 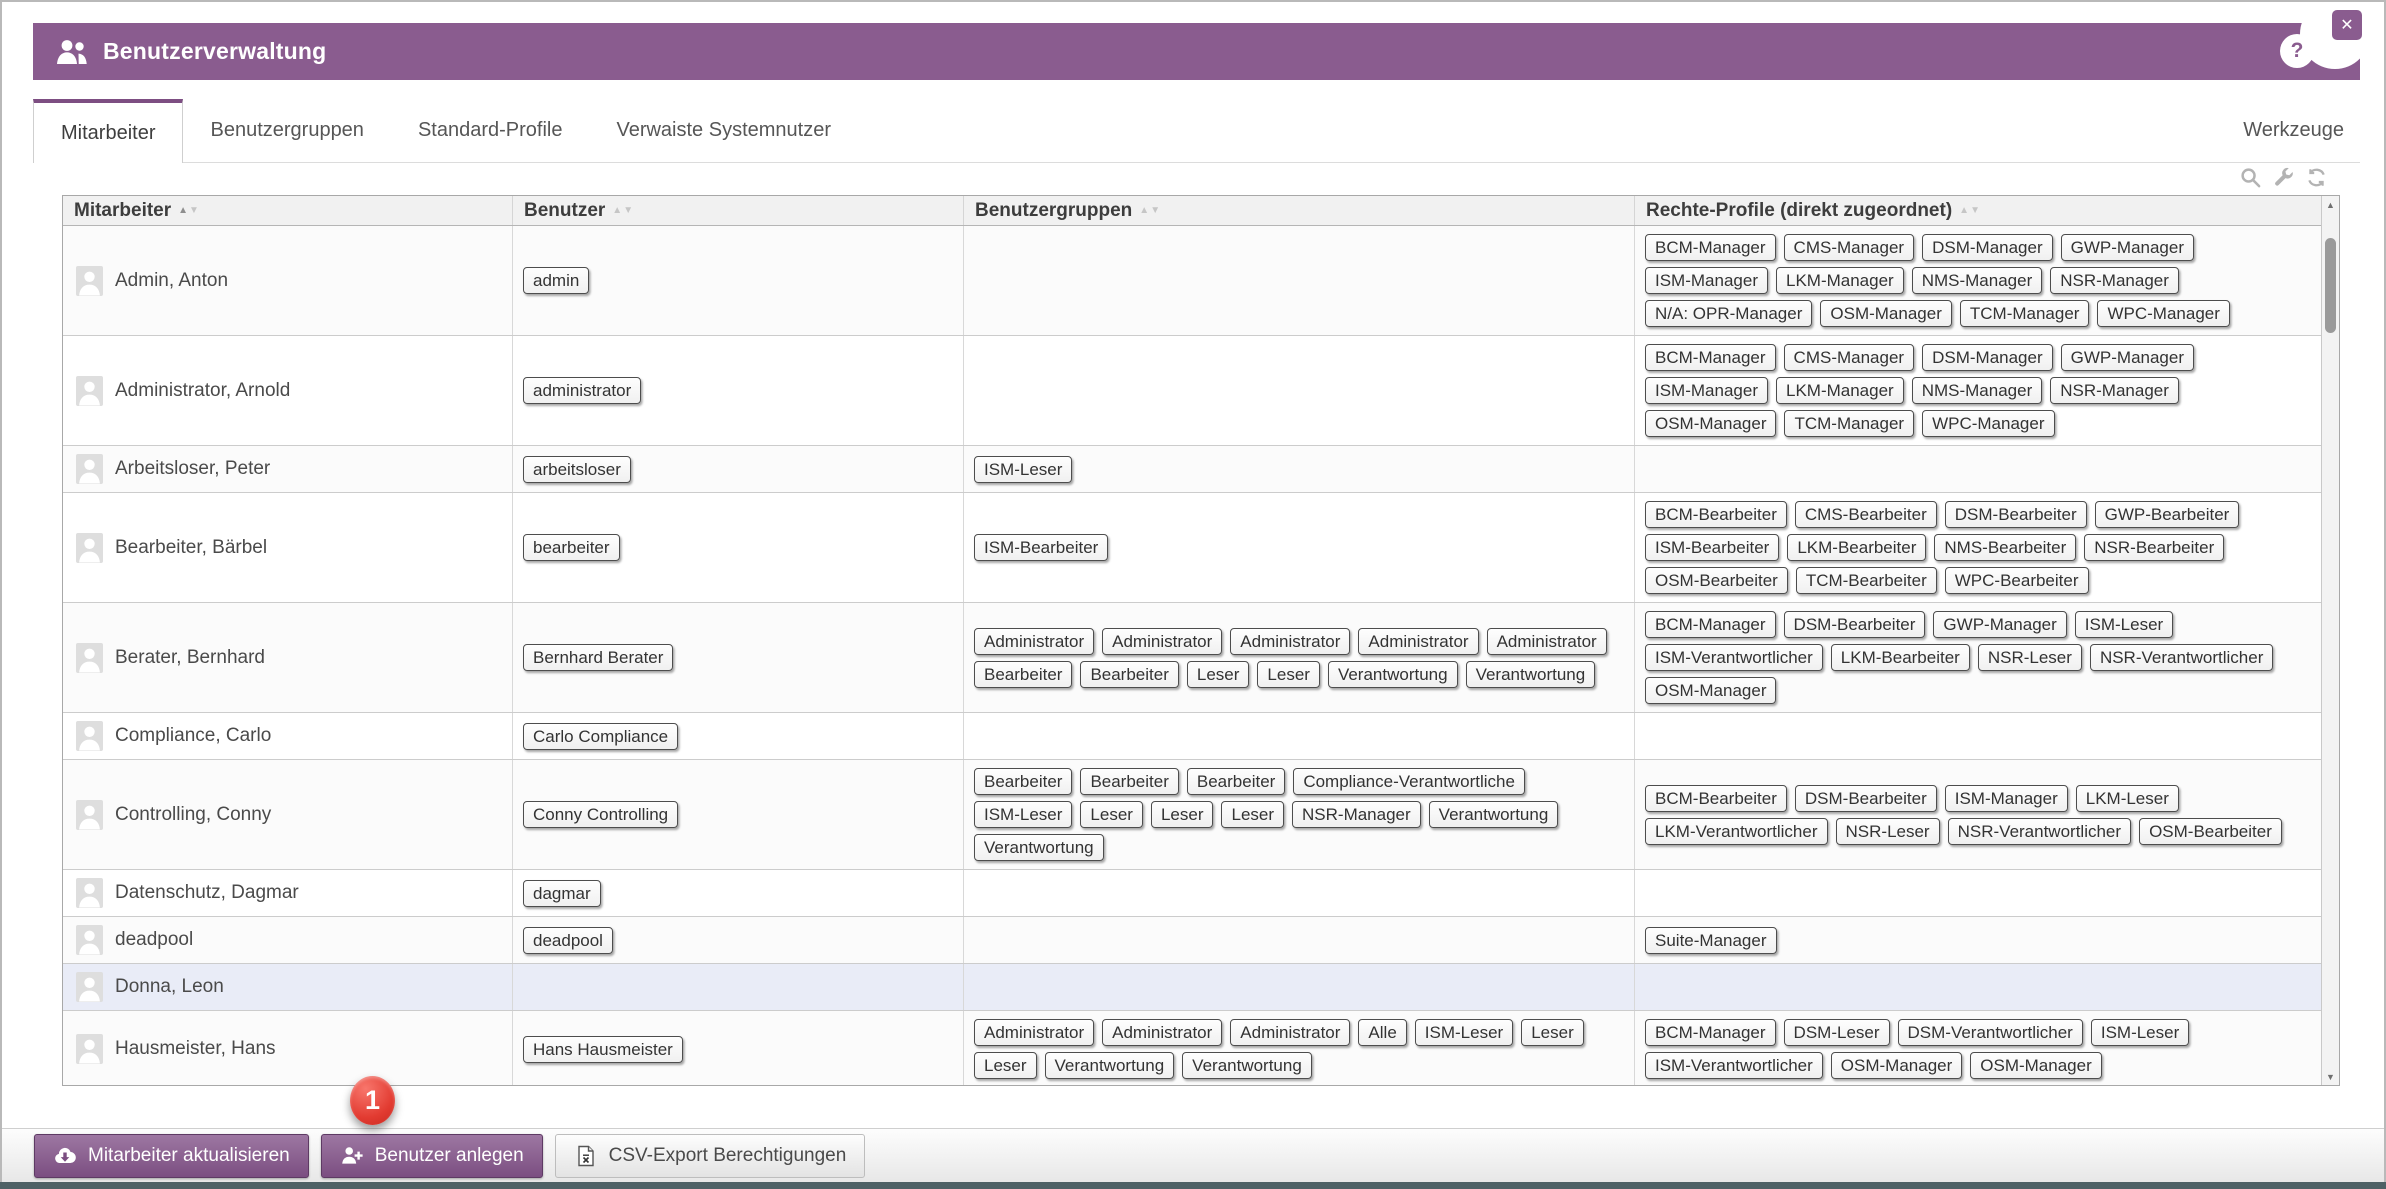 What do you see at coordinates (2330, 640) in the screenshot?
I see `vertical-scrollbar: ▲ ▼` at bounding box center [2330, 640].